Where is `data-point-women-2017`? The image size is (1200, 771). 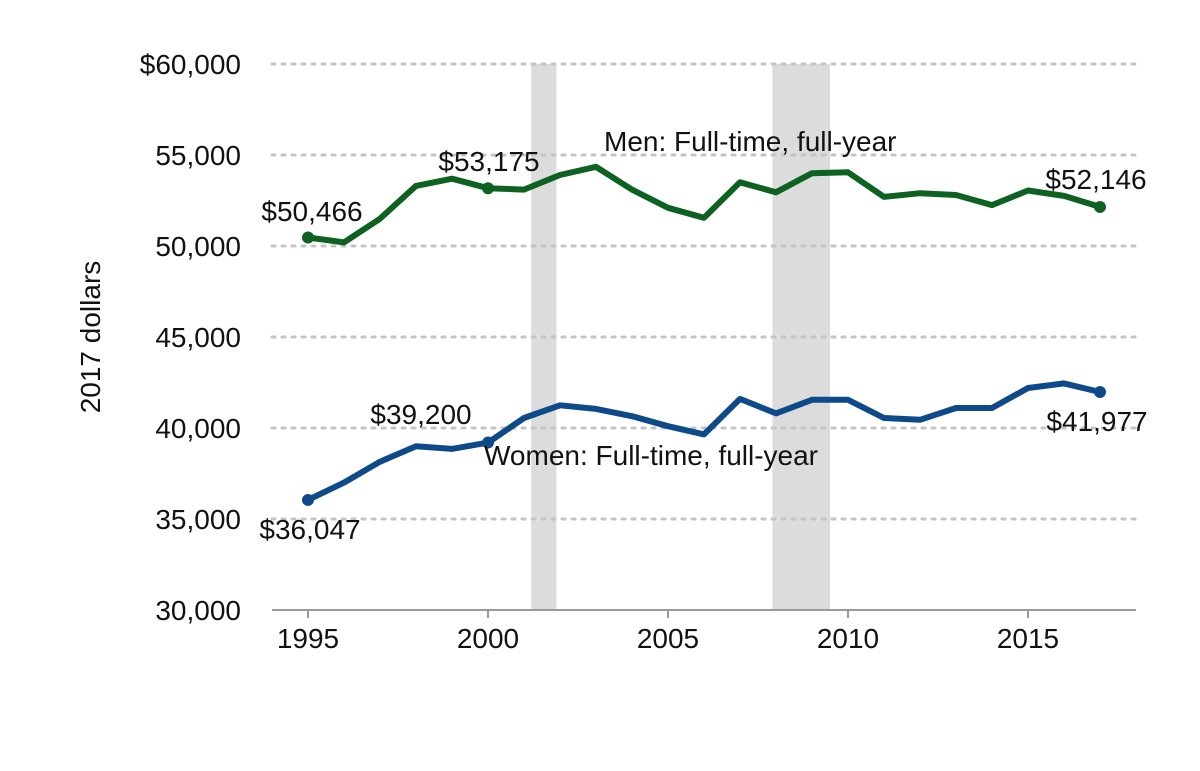 data-point-women-2017 is located at coordinates (1100, 392).